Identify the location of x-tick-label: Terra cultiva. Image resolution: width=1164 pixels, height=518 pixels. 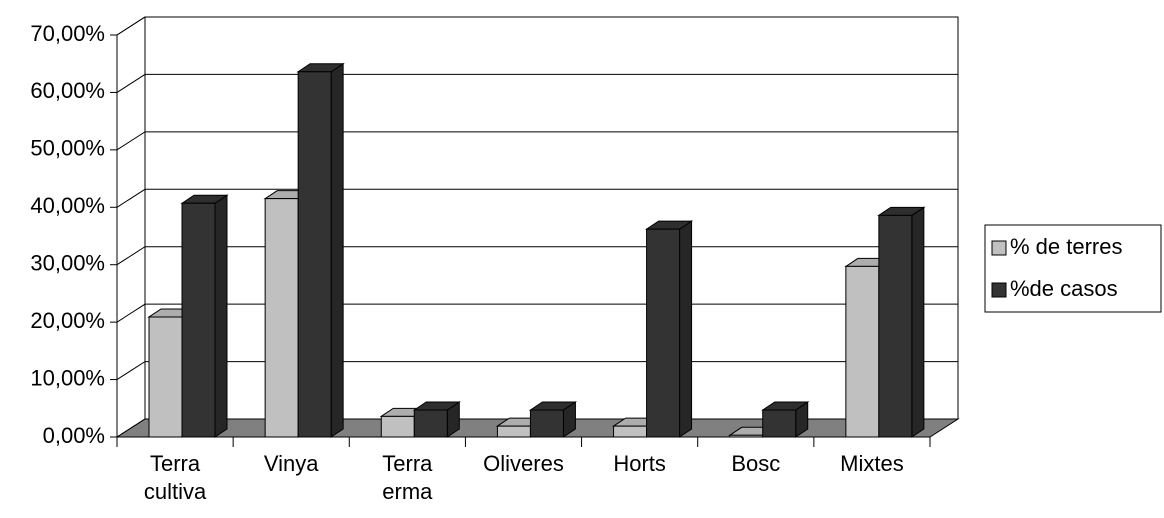
(175, 477).